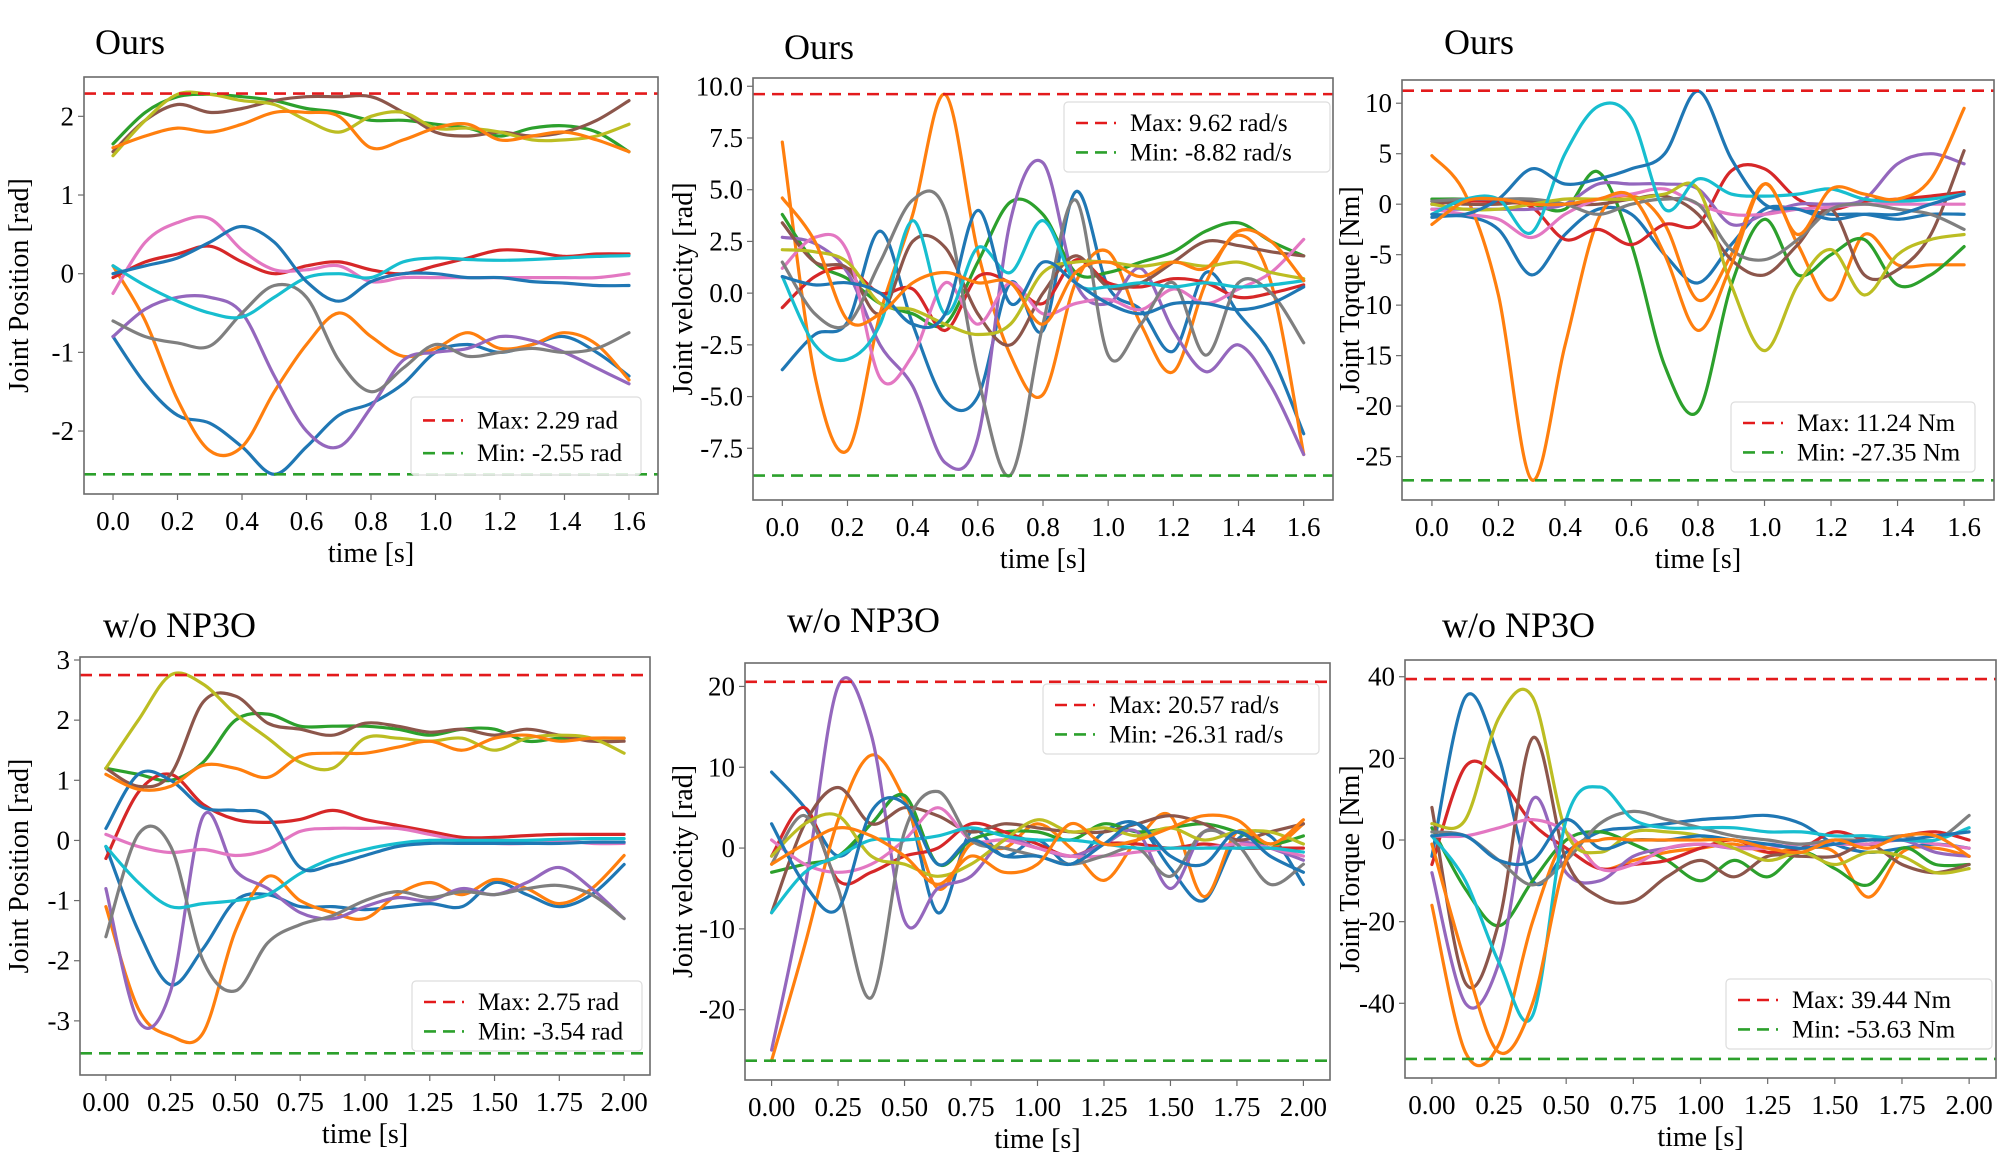 This screenshot has width=2000, height=1159. What do you see at coordinates (1374, 457) in the screenshot?
I see `y-tick-label: -25` at bounding box center [1374, 457].